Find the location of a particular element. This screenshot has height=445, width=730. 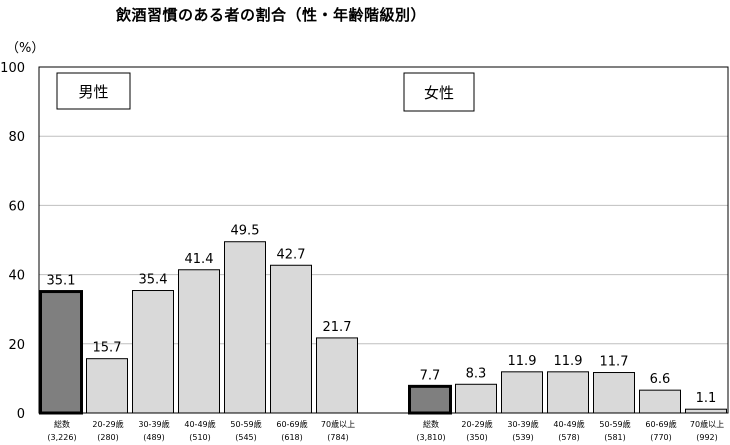

sample-size-label: (784) is located at coordinates (338, 437).